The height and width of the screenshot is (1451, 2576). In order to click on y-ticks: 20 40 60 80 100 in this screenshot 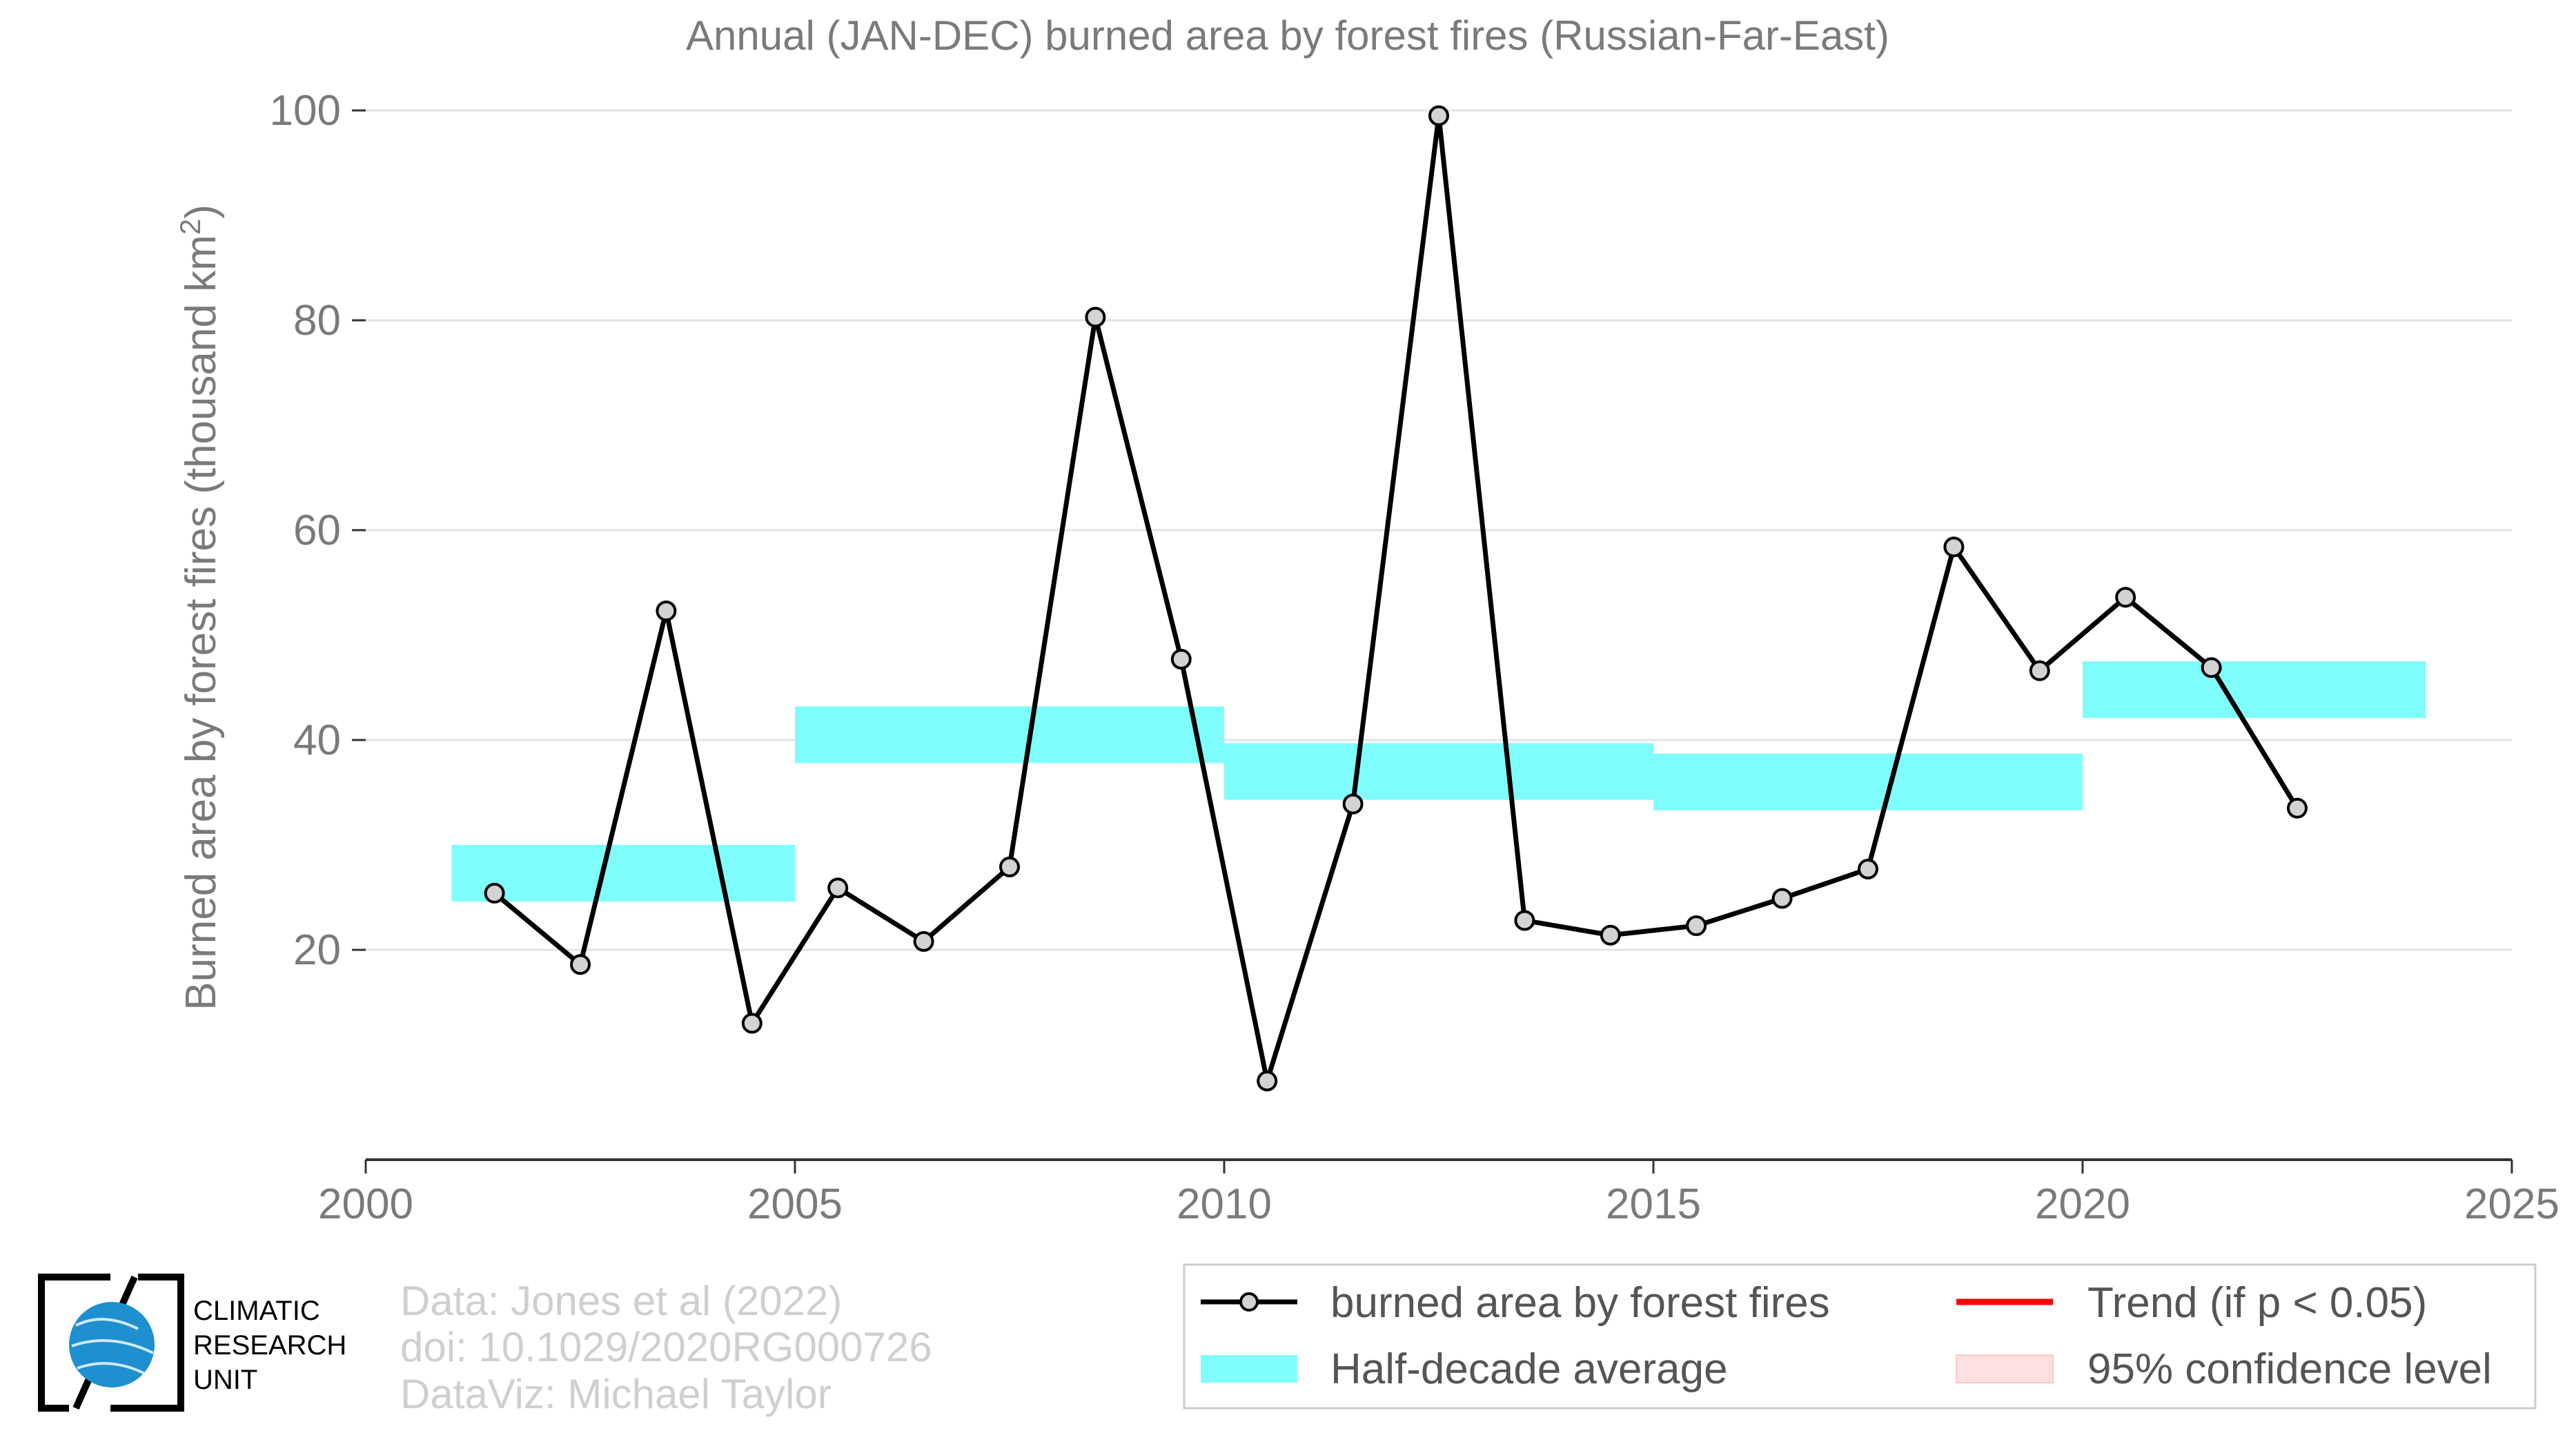, I will do `click(318, 530)`.